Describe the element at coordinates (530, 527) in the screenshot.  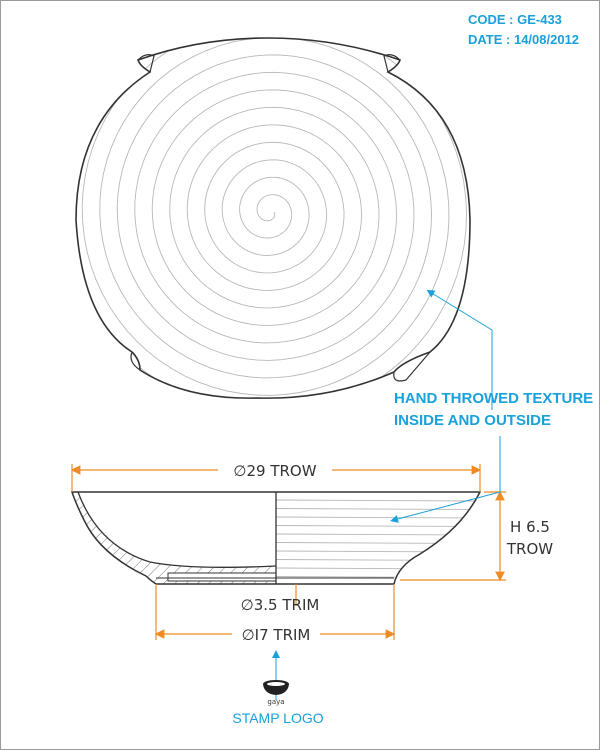
I see `height-label-line1: H 6.5` at that location.